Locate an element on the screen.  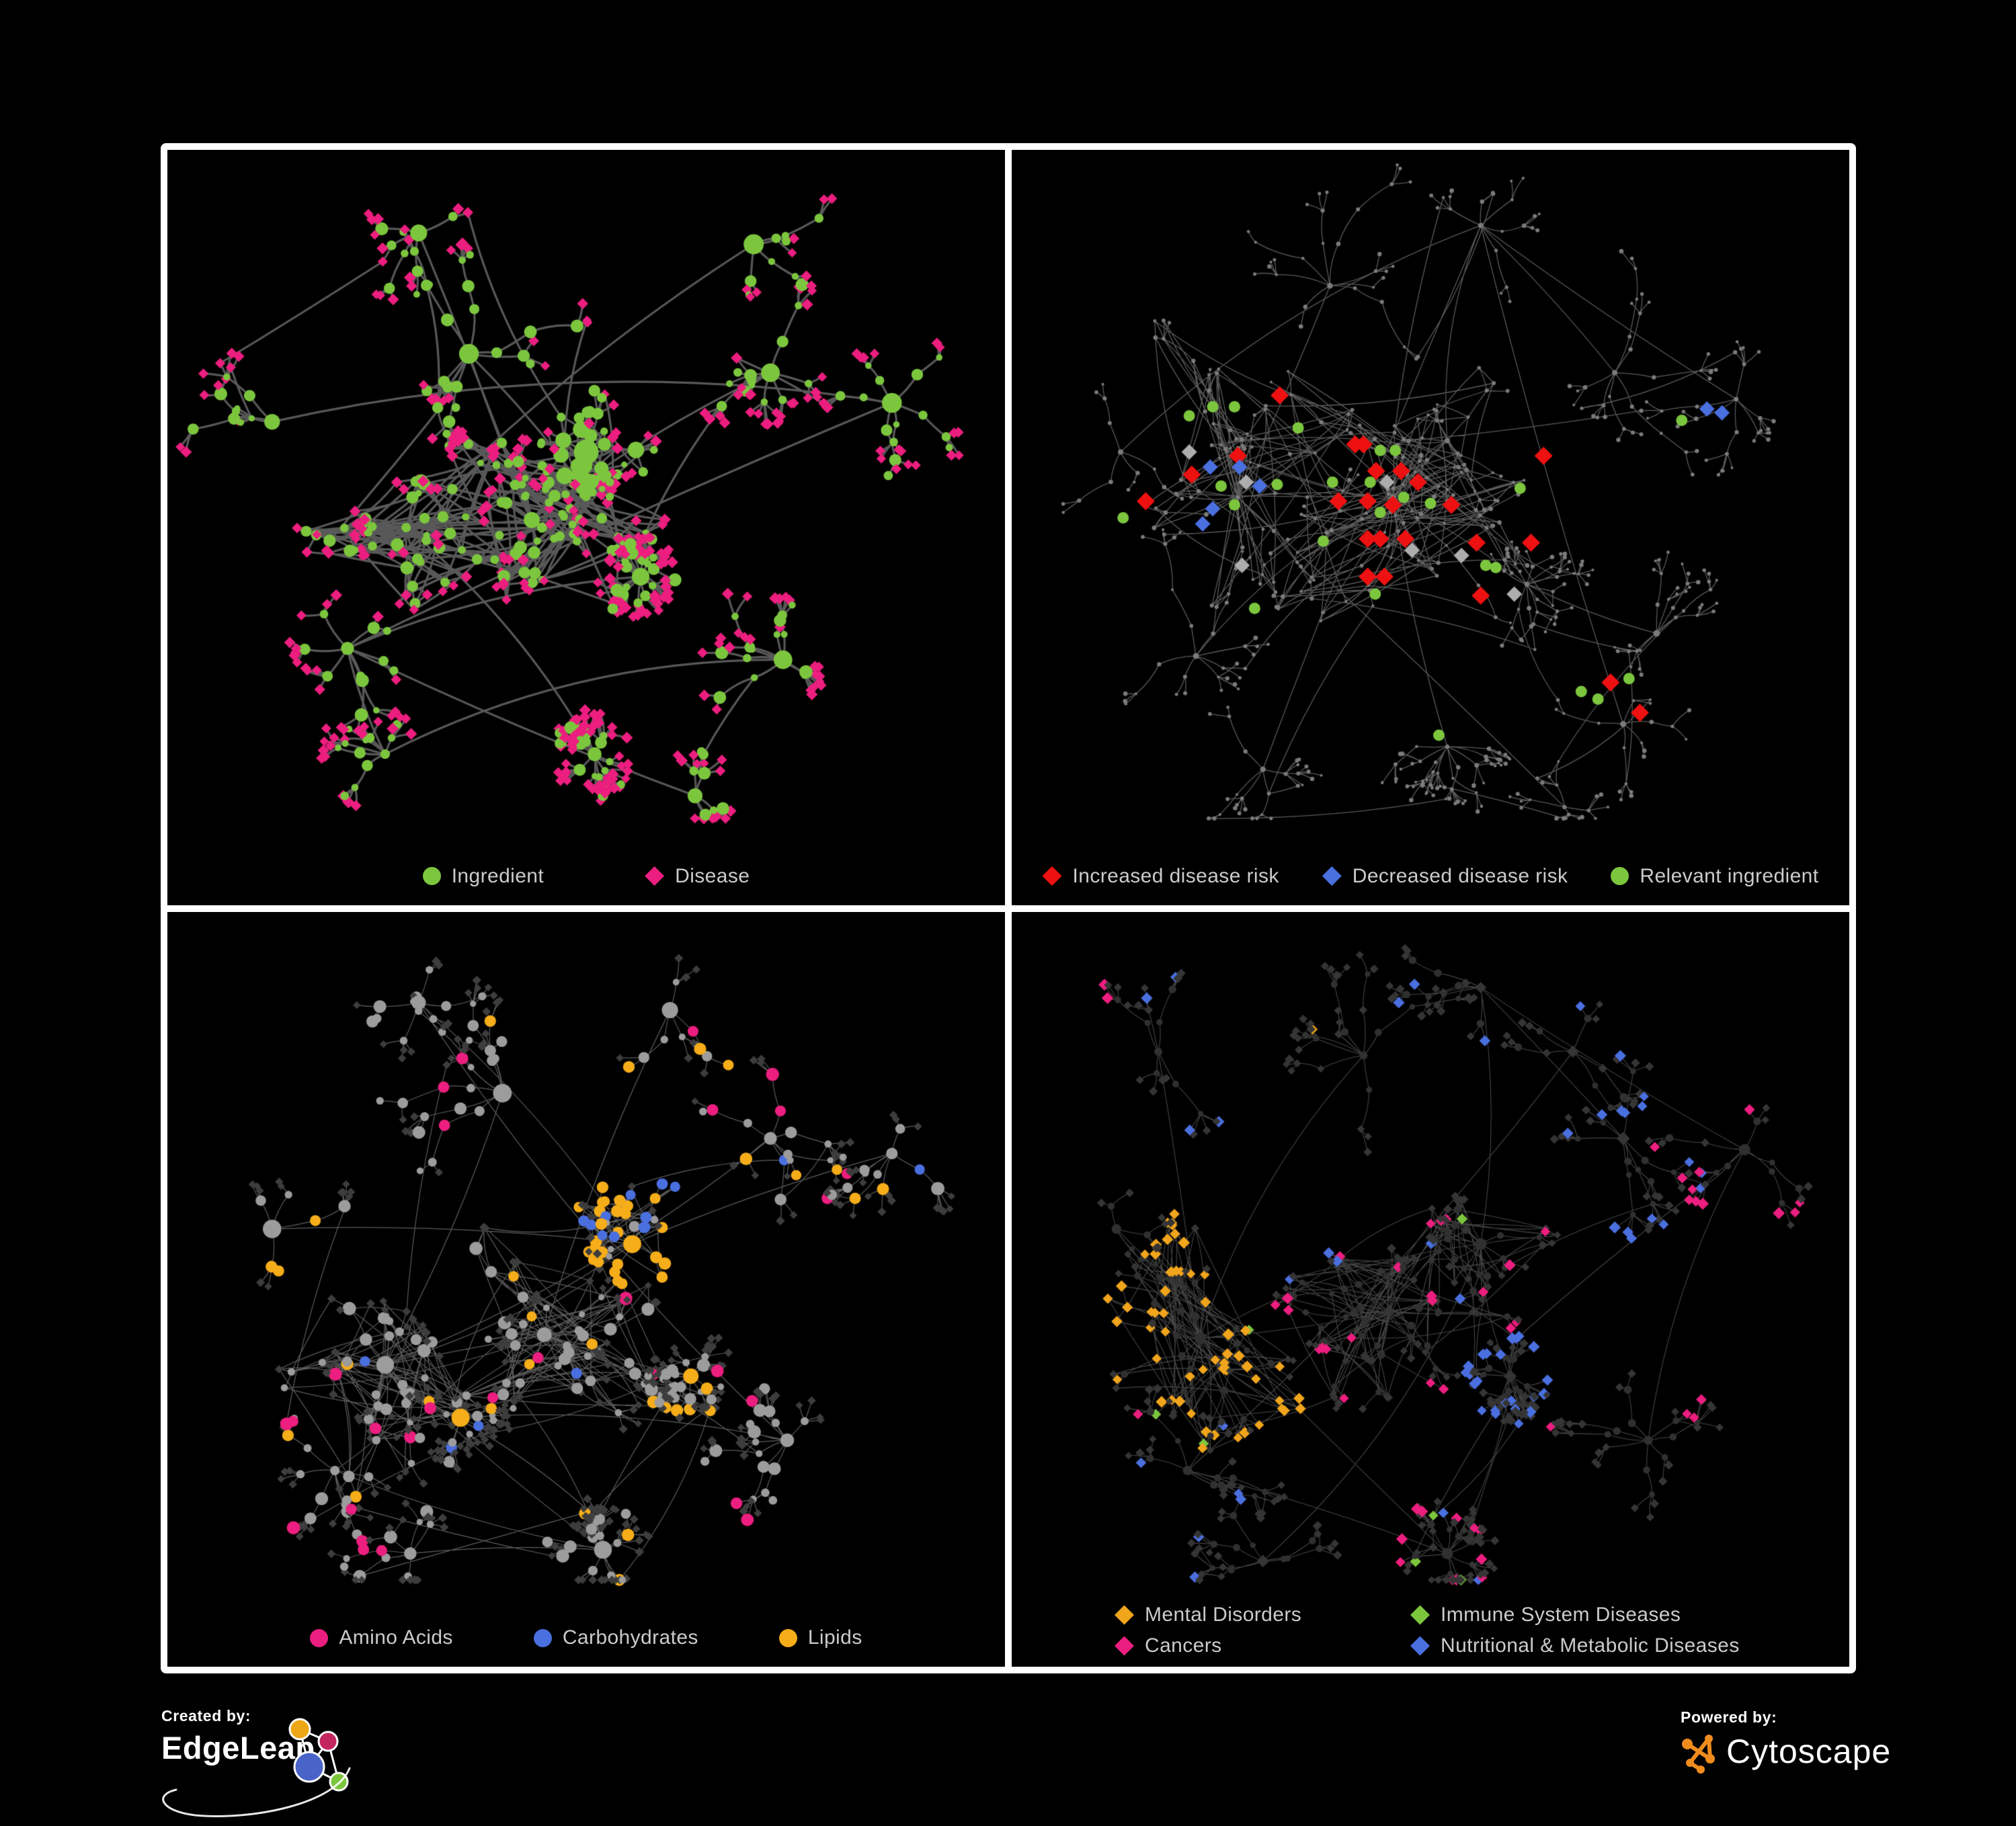
cytoscape-logo: Powered by: Cytoscape is located at coordinates (1786, 1741).